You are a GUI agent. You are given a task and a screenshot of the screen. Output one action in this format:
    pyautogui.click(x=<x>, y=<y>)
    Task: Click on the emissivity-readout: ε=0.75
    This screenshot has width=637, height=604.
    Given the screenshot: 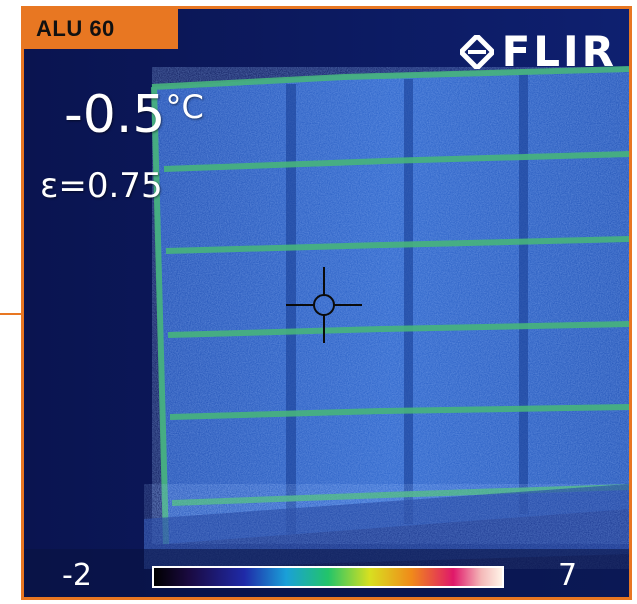 What is the action you would take?
    pyautogui.click(x=101, y=186)
    